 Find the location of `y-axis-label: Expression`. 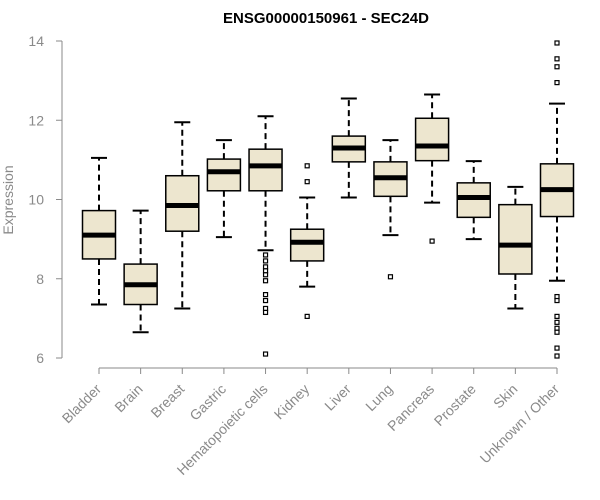

y-axis-label: Expression is located at coordinates (8, 199).